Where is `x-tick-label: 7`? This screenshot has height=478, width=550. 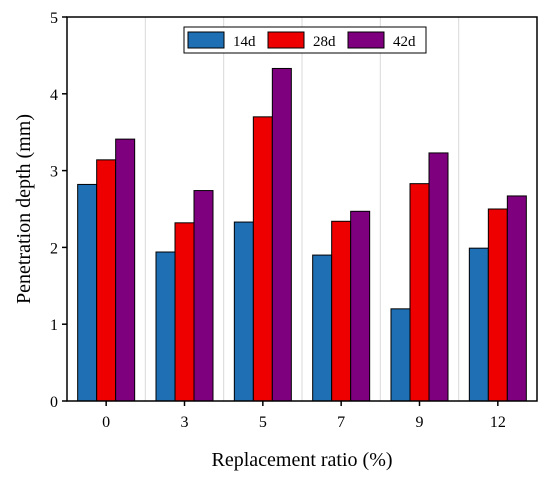
x-tick-label: 7 is located at coordinates (341, 422).